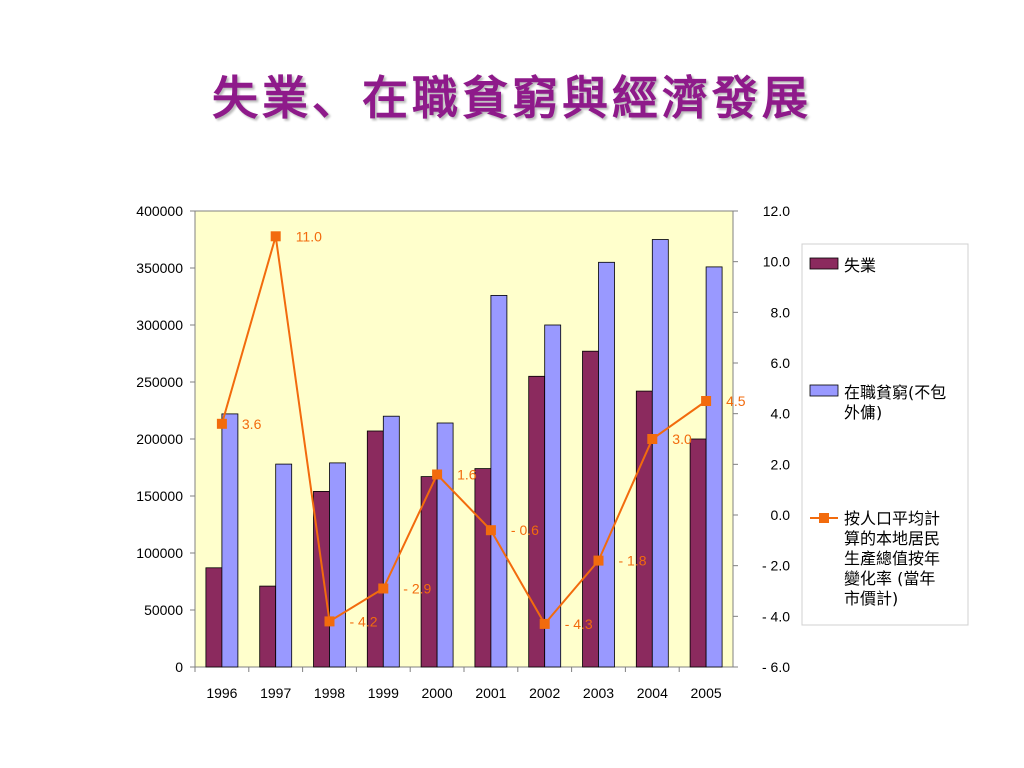 The height and width of the screenshot is (768, 1024). Describe the element at coordinates (860, 265) in the screenshot. I see `legend-label-line: 失業` at that location.